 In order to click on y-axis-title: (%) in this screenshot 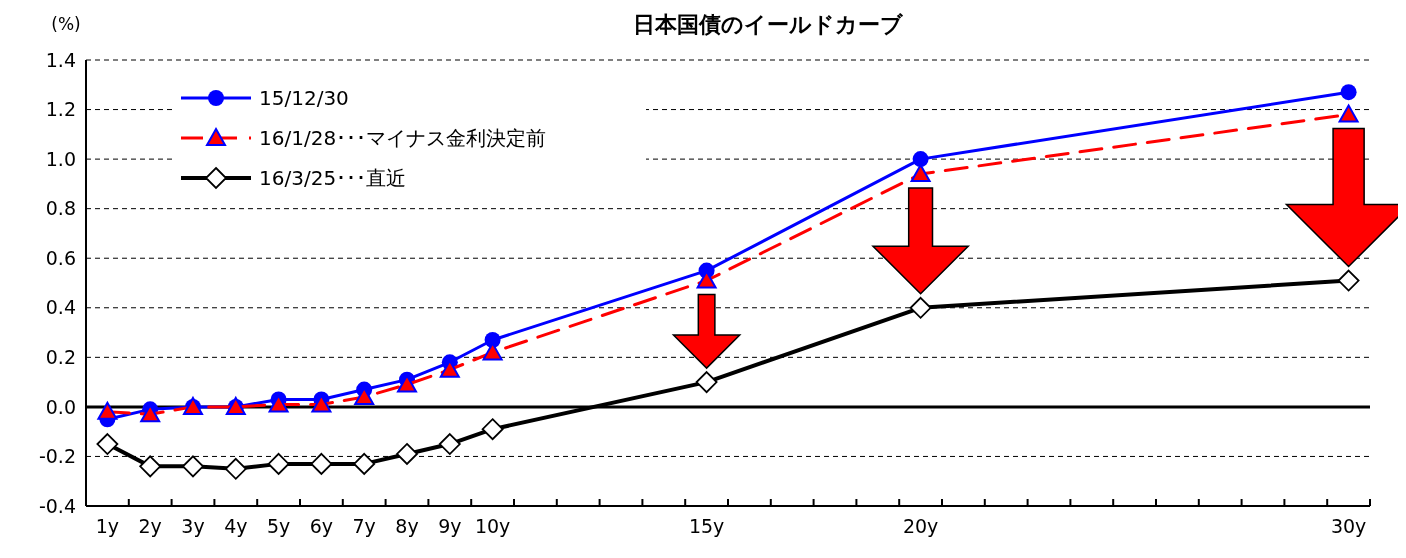, I will do `click(66, 24)`.